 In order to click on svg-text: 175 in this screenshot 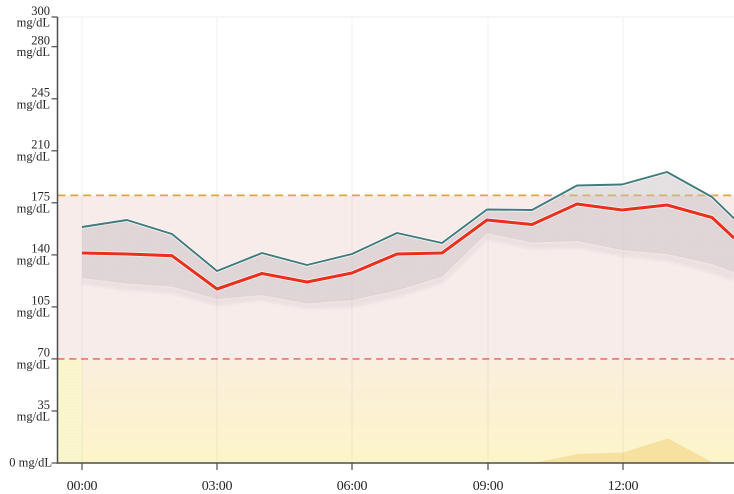, I will do `click(40, 197)`.